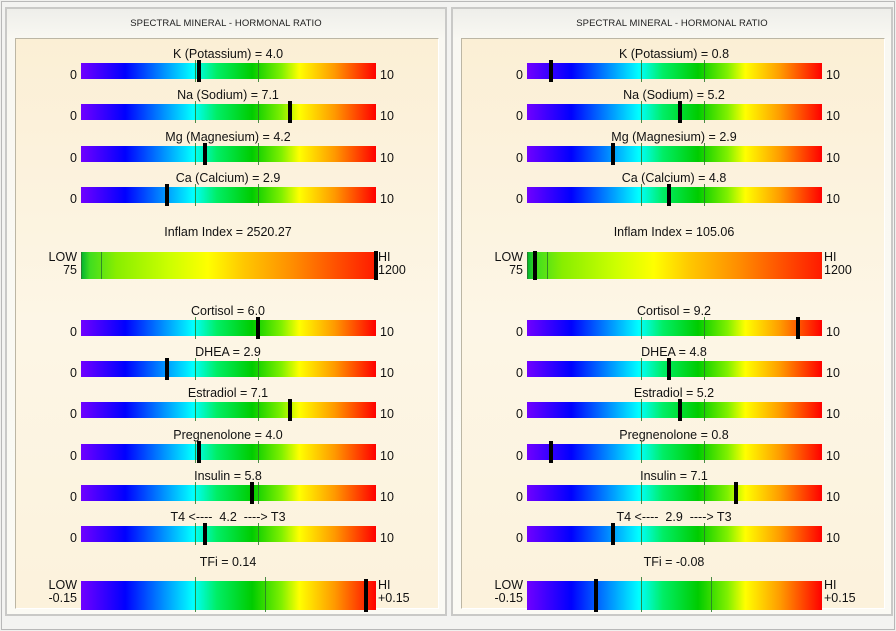 This screenshot has height=631, width=896. What do you see at coordinates (228, 365) in the screenshot?
I see `dhea-gauge: DHEA = 2.9 0 10` at bounding box center [228, 365].